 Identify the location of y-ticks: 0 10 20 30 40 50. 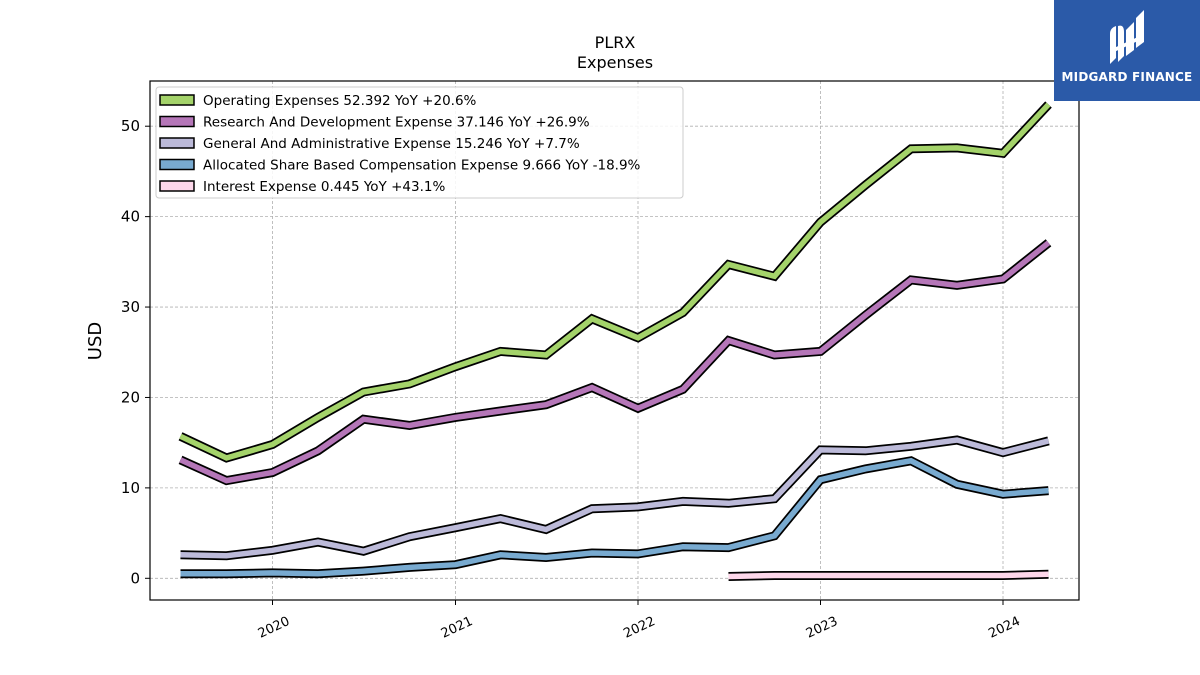
(135, 352).